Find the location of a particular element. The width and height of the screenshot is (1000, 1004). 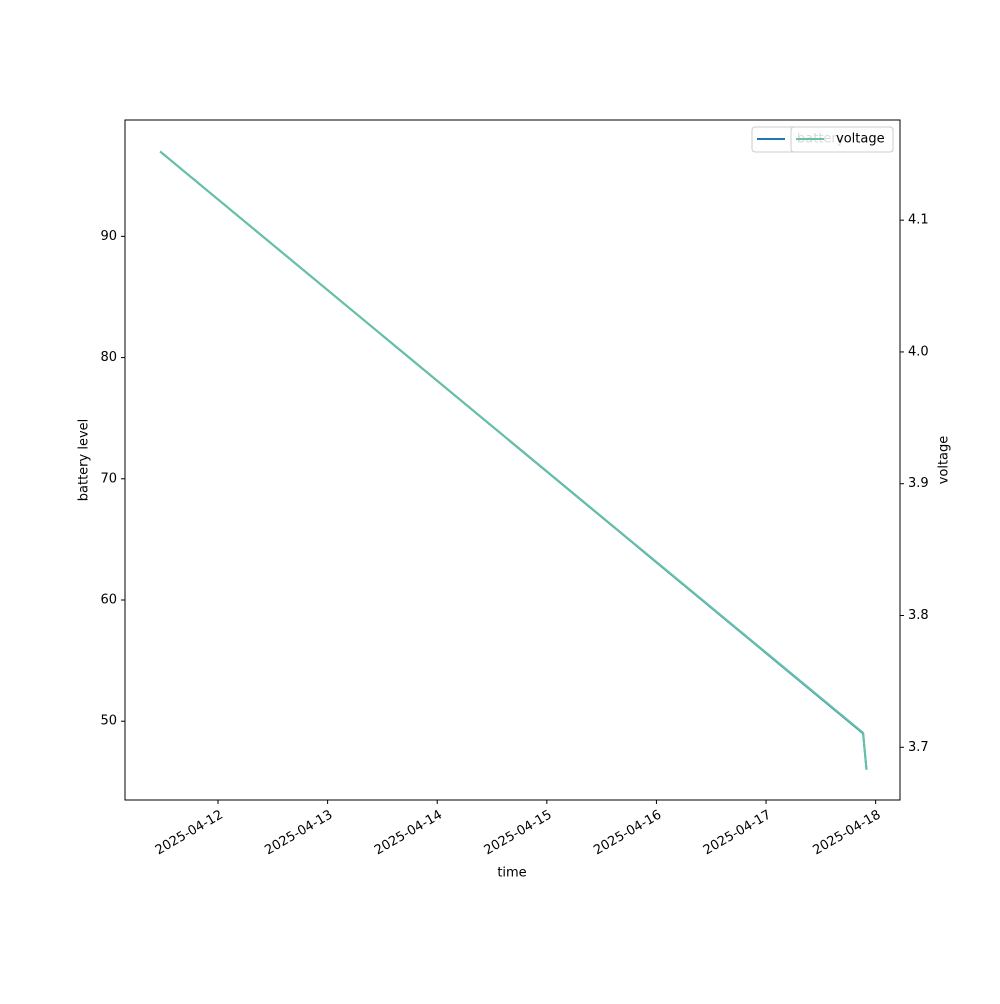

x-tick-label: 2025-04-12 is located at coordinates (189, 833).